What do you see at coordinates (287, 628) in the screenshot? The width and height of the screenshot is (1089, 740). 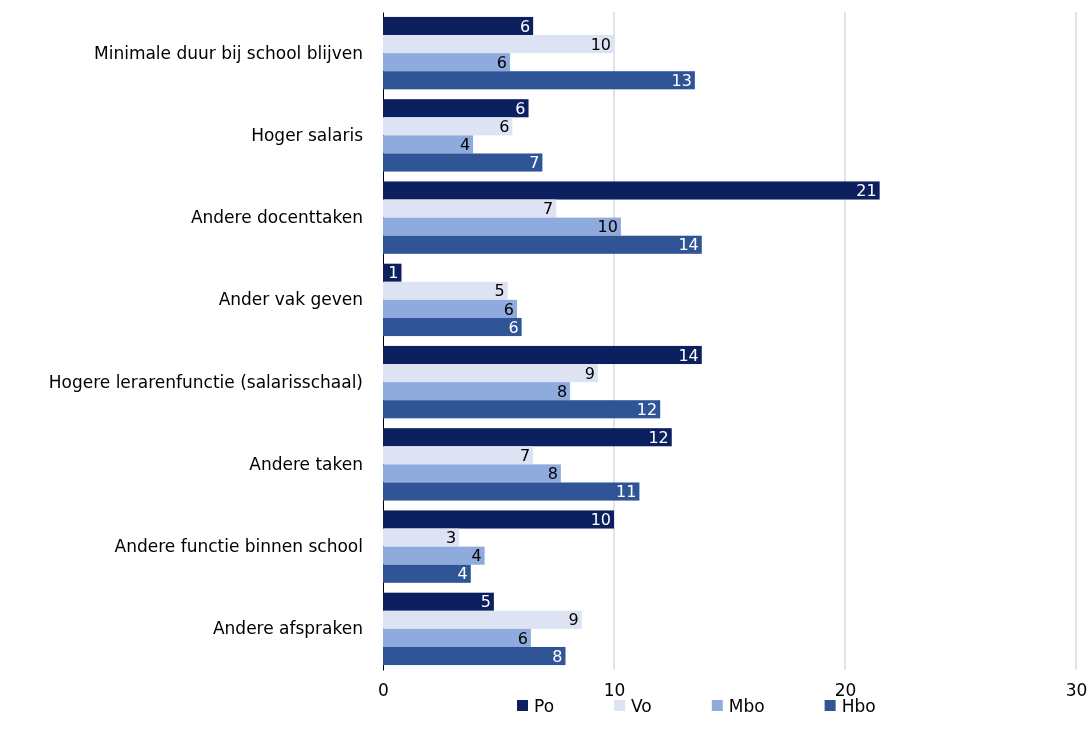 I see `y-tick-label: Andere afspraken` at bounding box center [287, 628].